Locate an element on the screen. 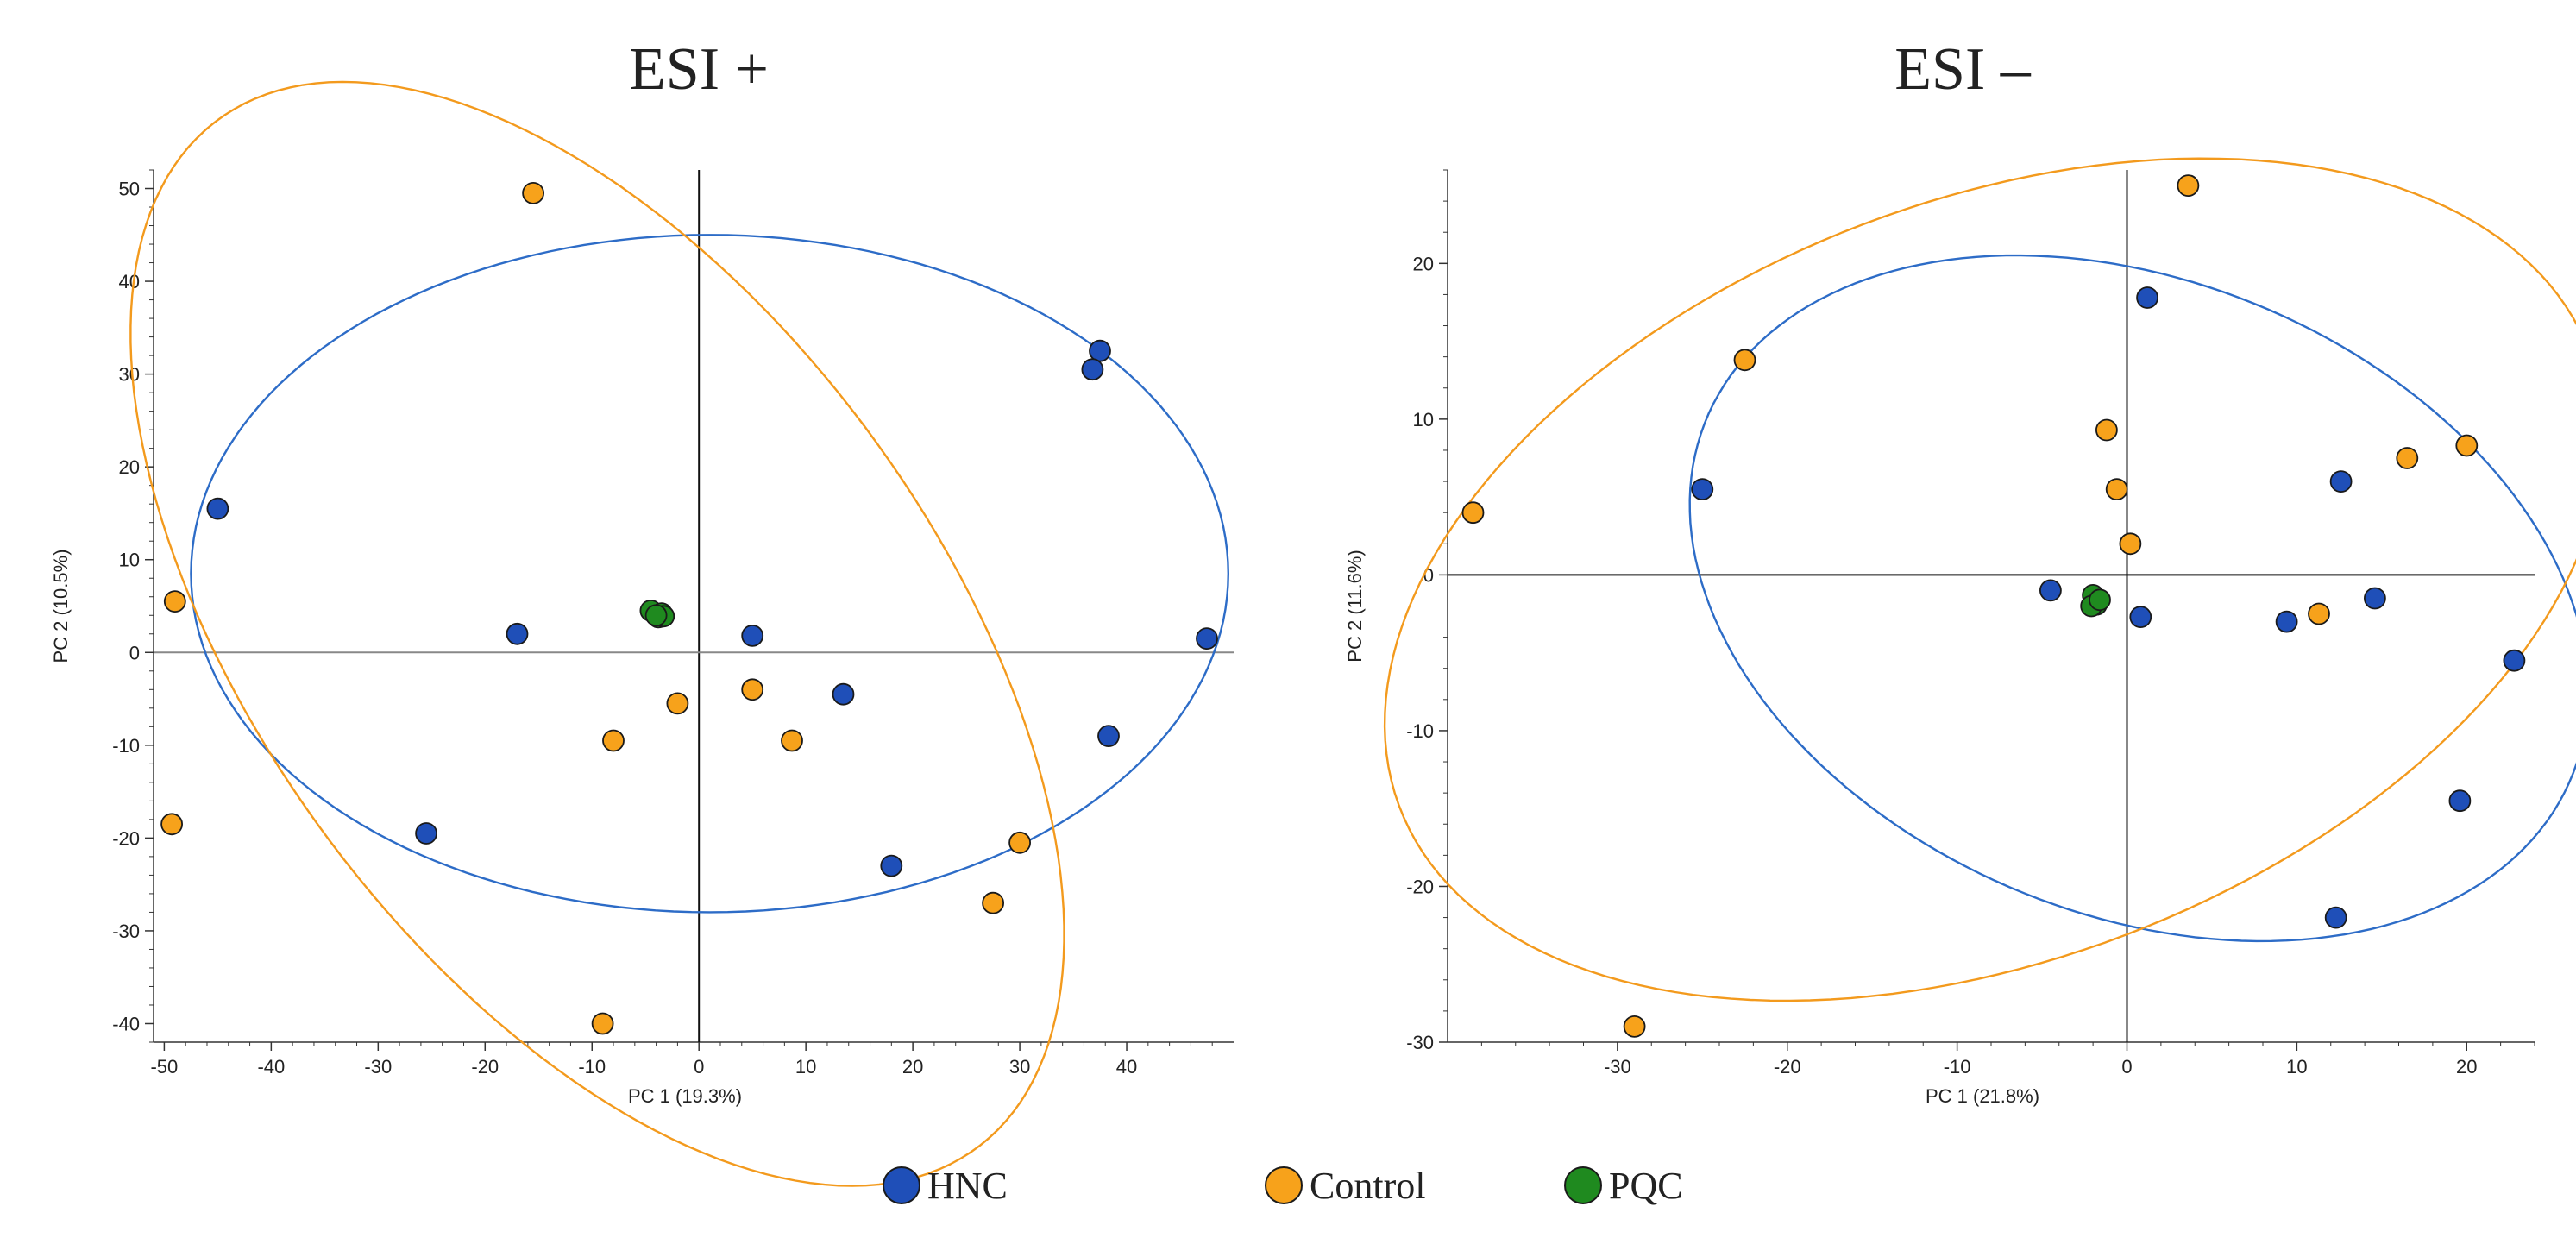 The width and height of the screenshot is (2576, 1238). legend-marker-hnc is located at coordinates (901, 1185).